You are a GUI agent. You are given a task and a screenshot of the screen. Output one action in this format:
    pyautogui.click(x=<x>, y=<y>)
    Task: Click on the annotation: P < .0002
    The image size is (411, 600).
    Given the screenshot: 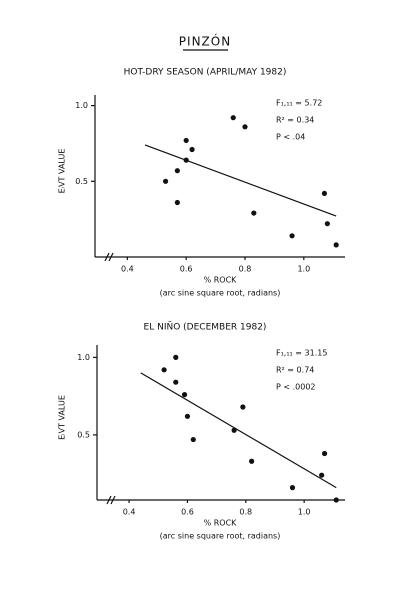 What is the action you would take?
    pyautogui.click(x=296, y=387)
    